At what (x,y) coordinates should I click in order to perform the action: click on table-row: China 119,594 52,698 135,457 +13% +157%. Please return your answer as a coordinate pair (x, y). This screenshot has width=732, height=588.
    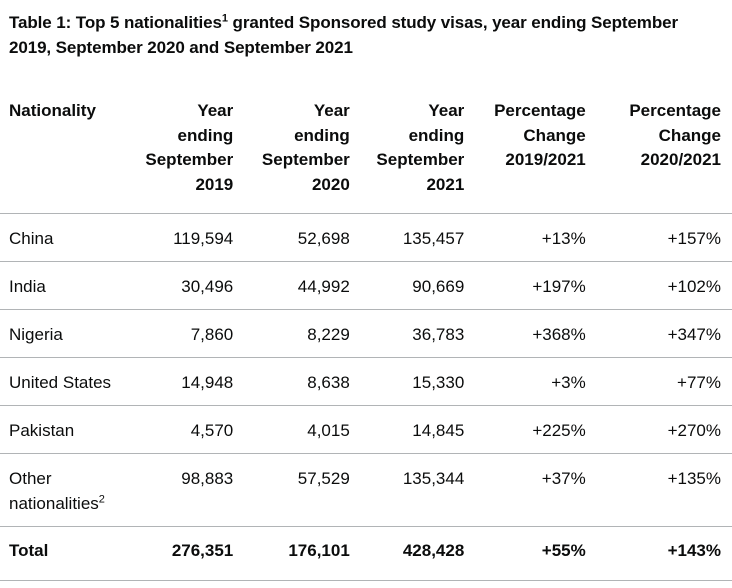
    Looking at the image, I should click on (366, 237).